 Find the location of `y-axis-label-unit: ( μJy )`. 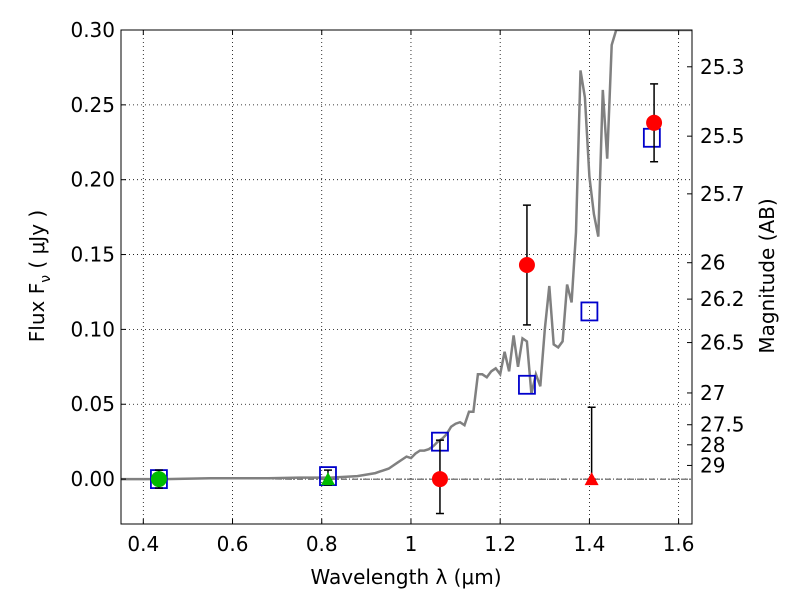

y-axis-label-unit: ( μJy ) is located at coordinates (37, 242).